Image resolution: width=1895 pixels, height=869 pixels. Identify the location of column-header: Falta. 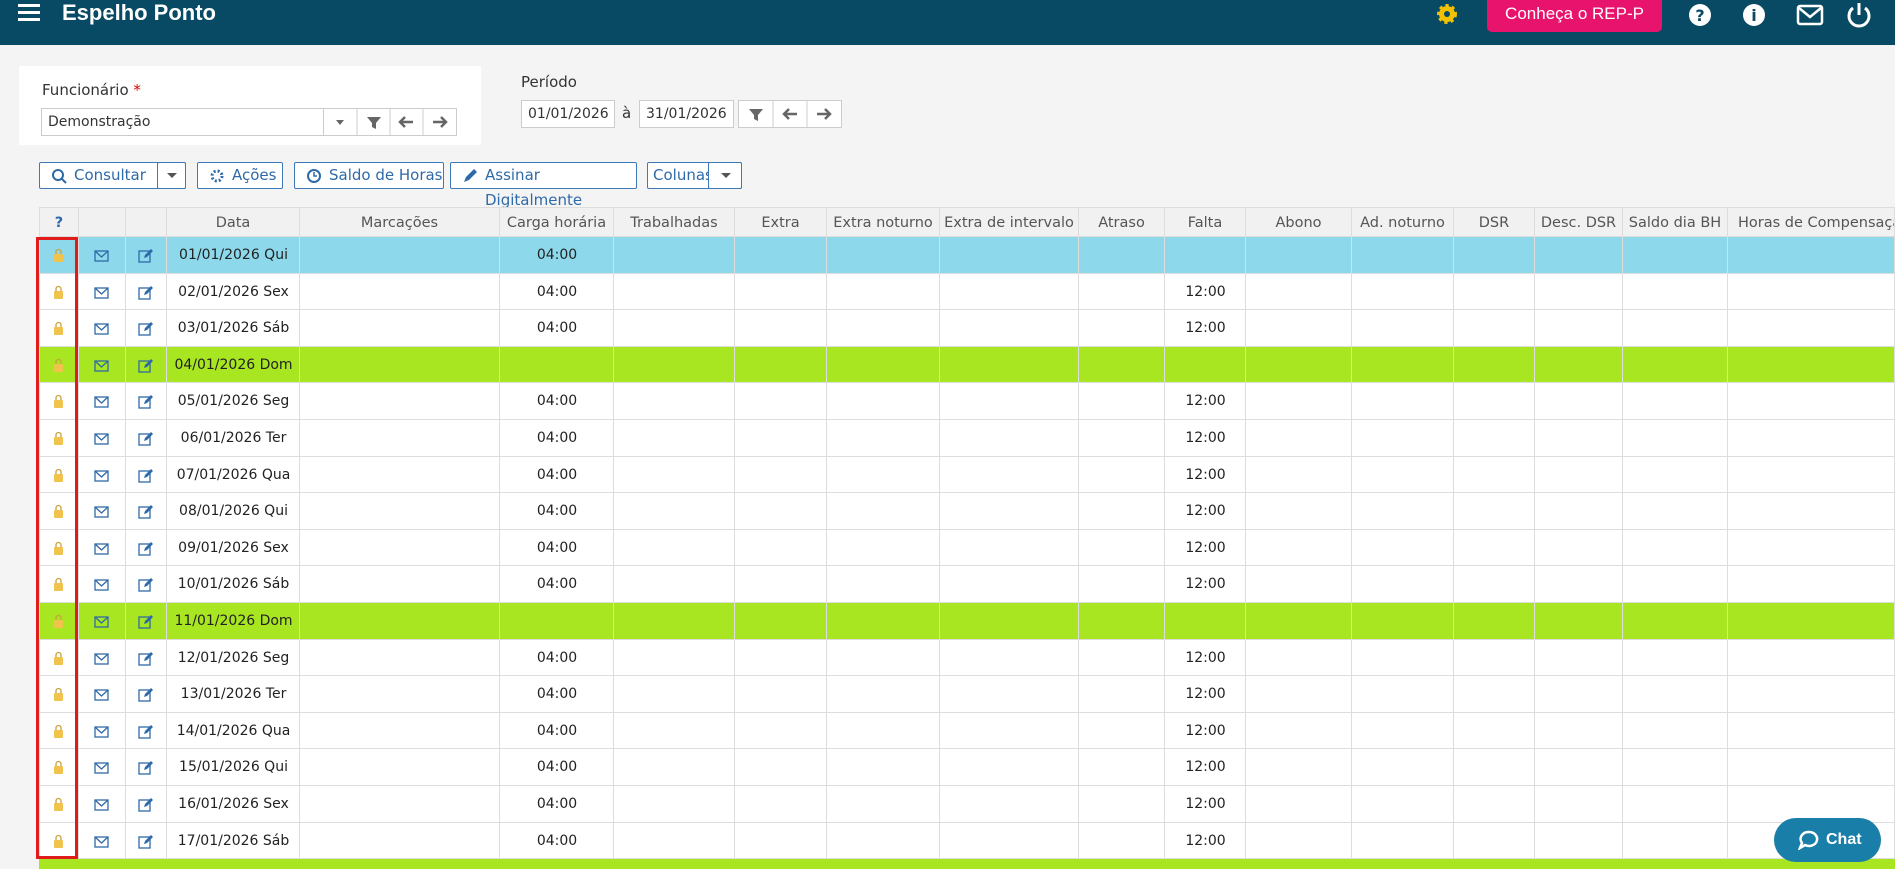
(1205, 222).